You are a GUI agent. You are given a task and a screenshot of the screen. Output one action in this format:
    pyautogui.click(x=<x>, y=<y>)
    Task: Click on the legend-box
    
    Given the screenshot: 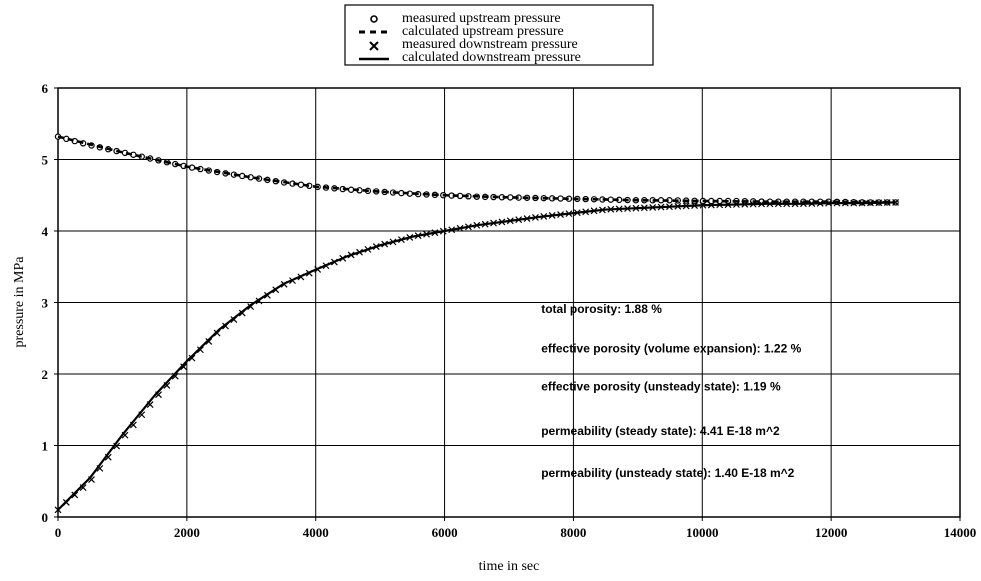 What is the action you would take?
    pyautogui.click(x=499, y=35)
    